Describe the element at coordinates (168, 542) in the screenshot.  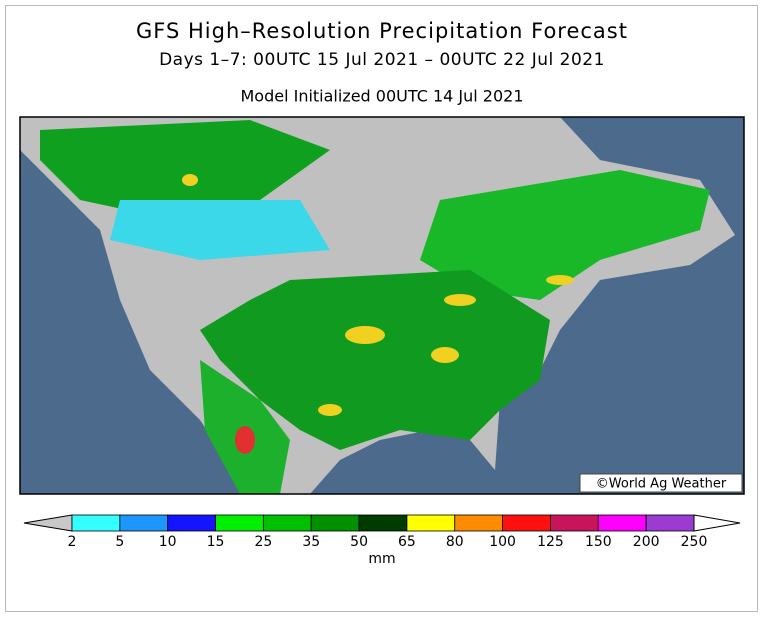
I see `colorbar-tick-label: 10` at that location.